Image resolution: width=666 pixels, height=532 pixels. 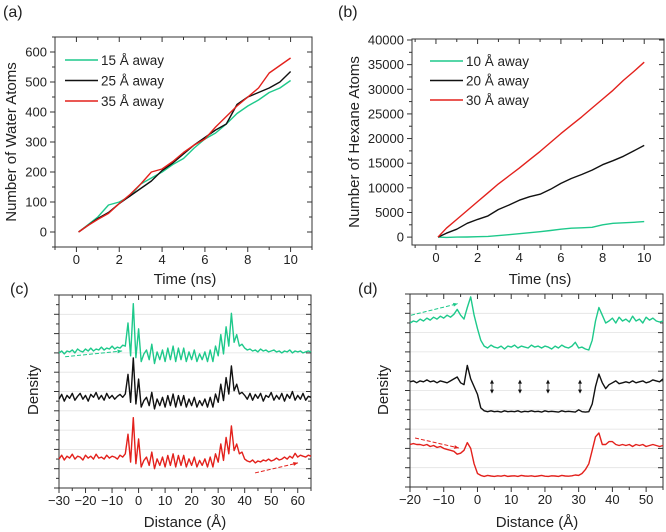 What do you see at coordinates (36, 112) in the screenshot?
I see `y-tick-label: 400` at bounding box center [36, 112].